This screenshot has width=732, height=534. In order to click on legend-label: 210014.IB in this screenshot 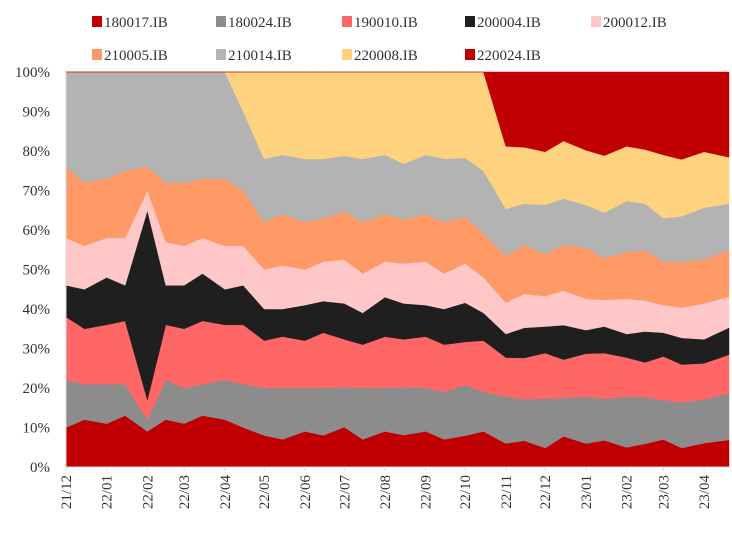, I will do `click(260, 56)`.